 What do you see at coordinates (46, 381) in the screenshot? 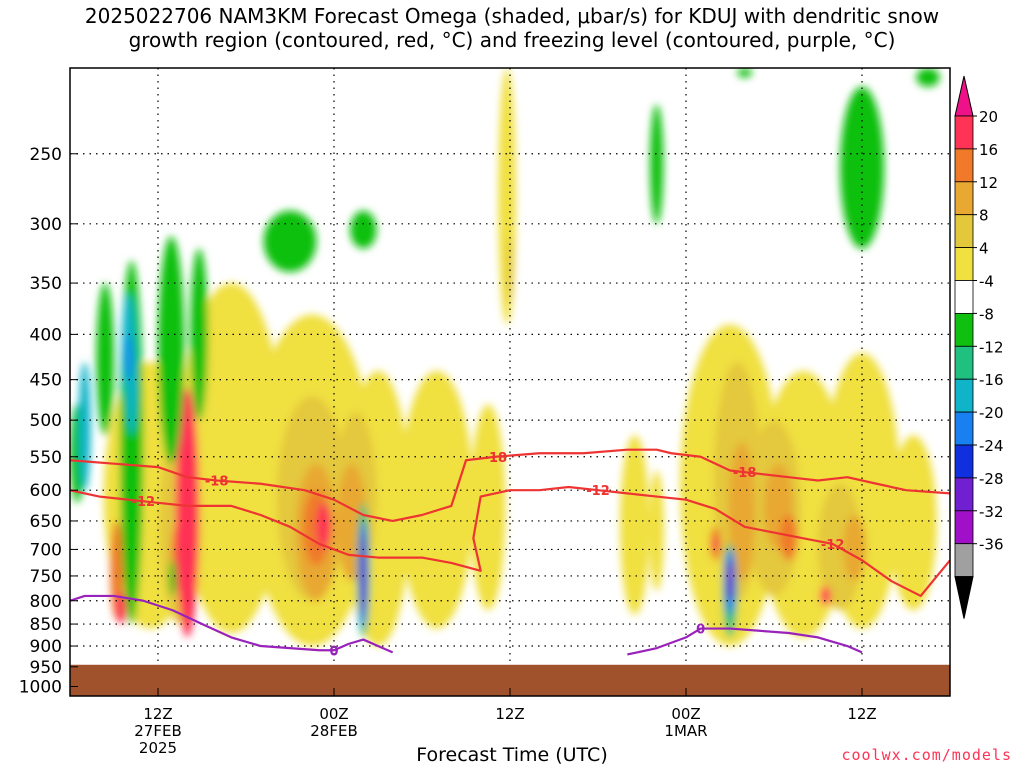
I see `y-tick-label: 450` at bounding box center [46, 381].